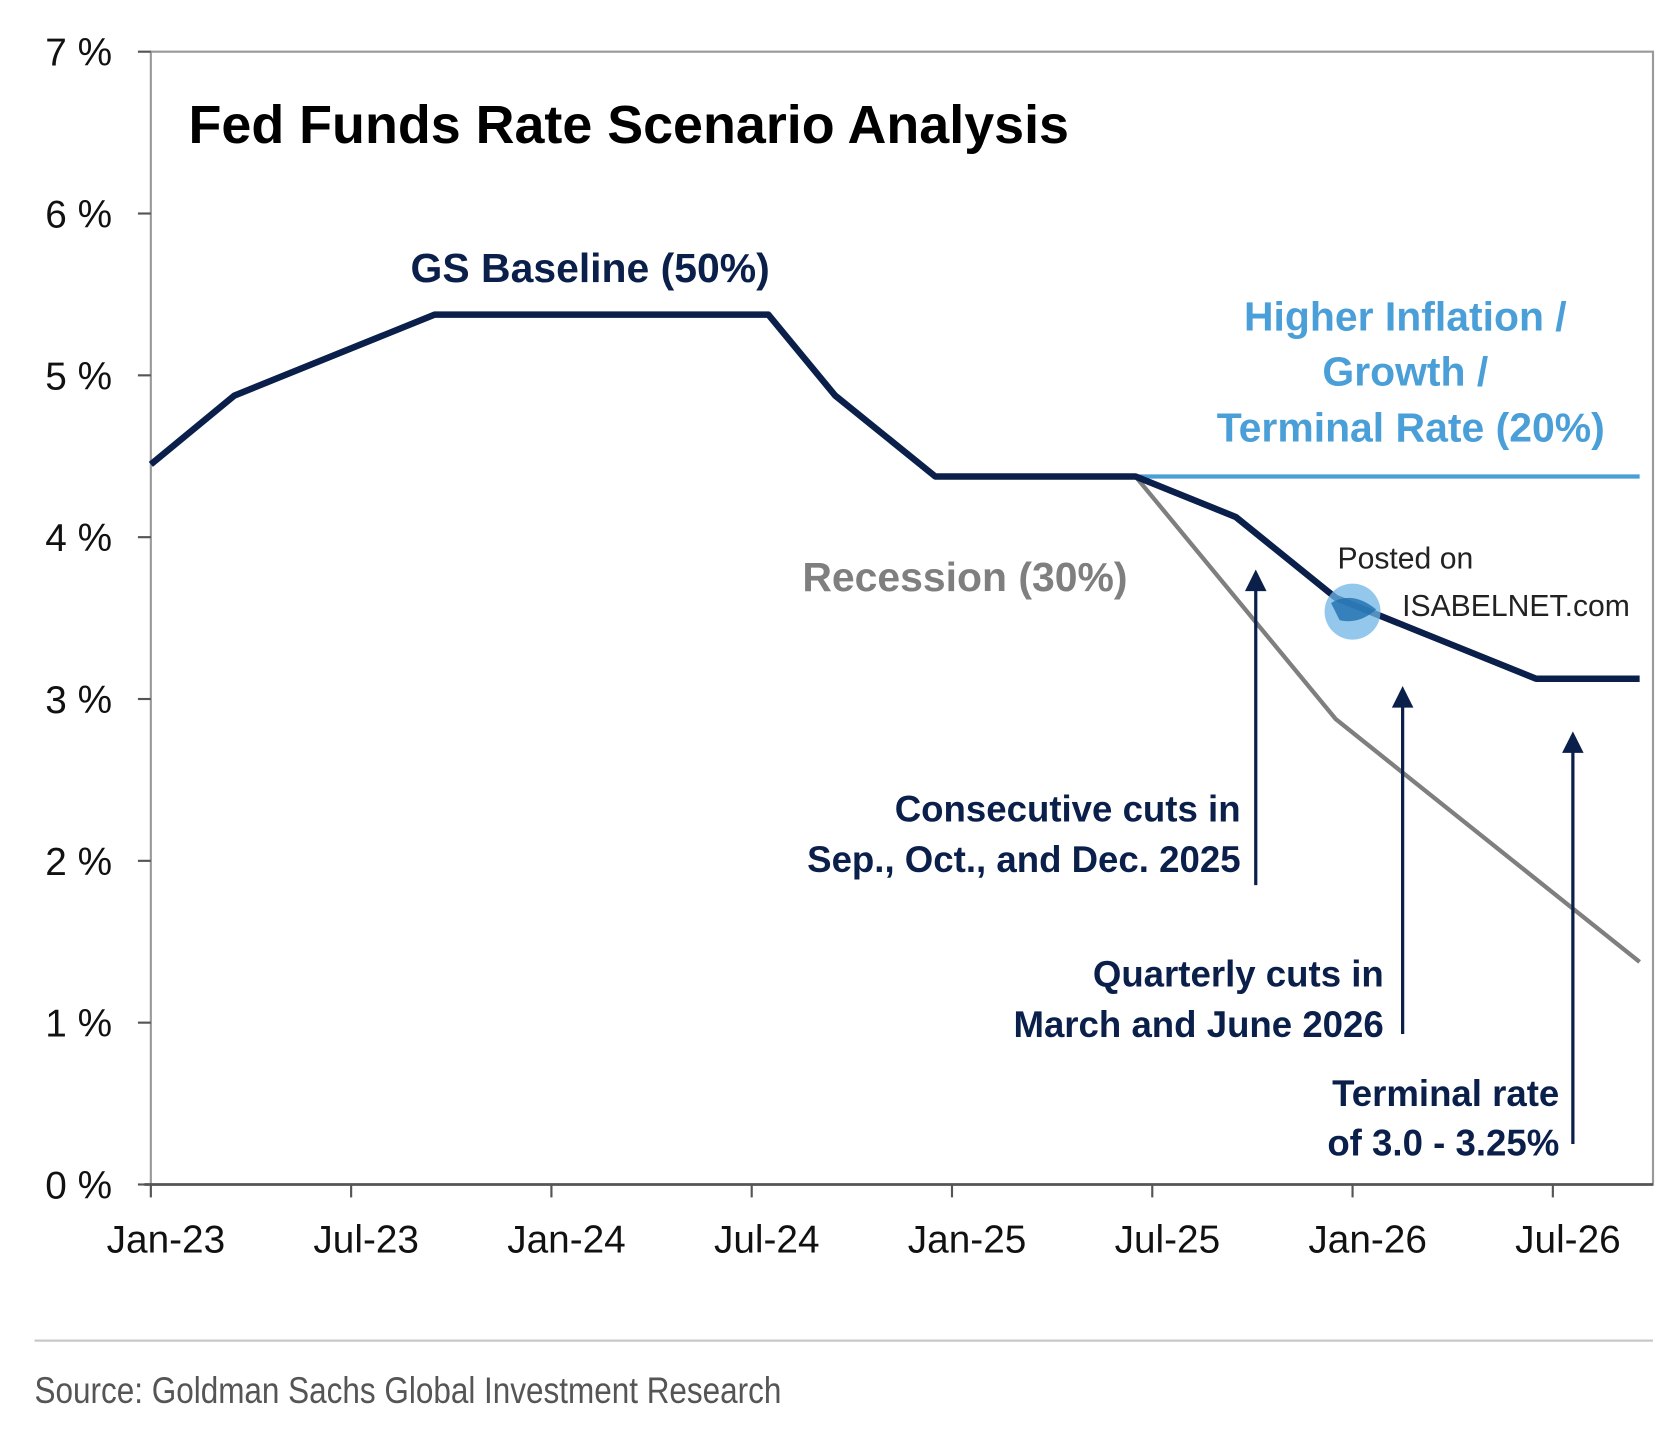  What do you see at coordinates (1168, 1239) in the screenshot?
I see `x-tick-label: Jul-25` at bounding box center [1168, 1239].